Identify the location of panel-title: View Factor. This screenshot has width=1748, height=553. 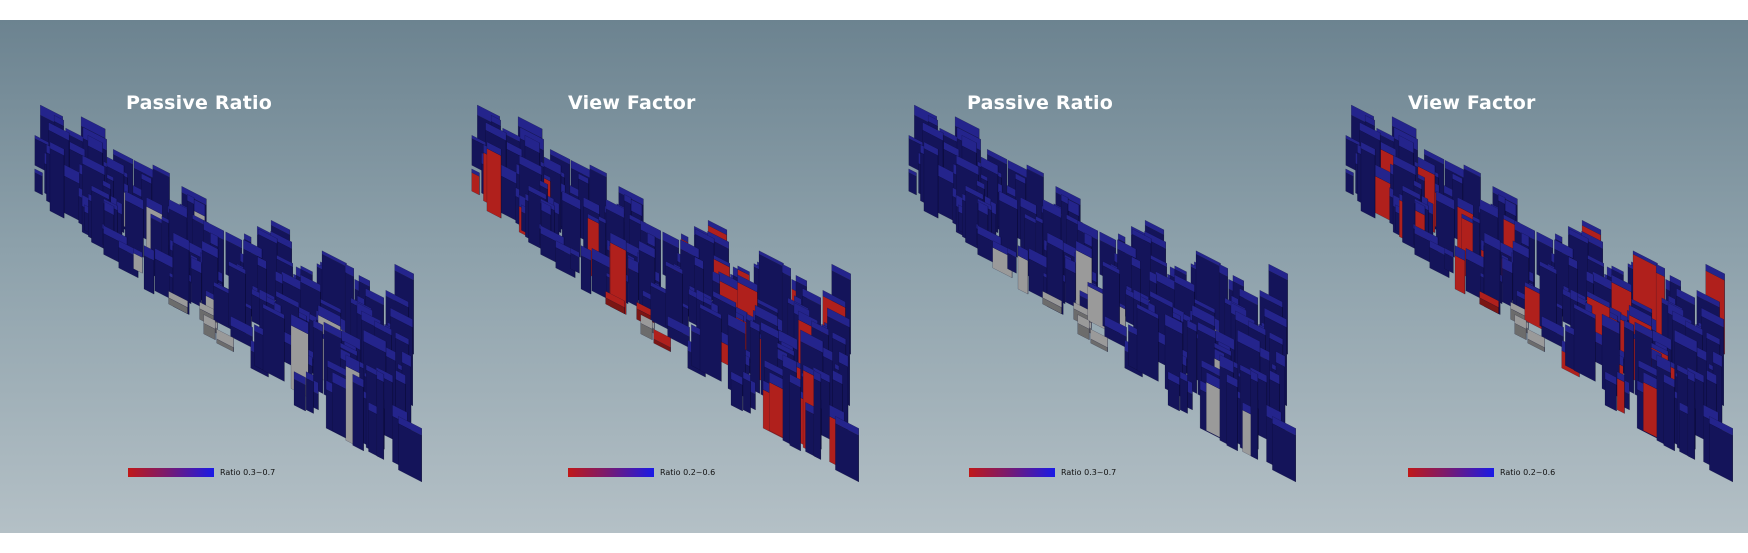
(632, 103).